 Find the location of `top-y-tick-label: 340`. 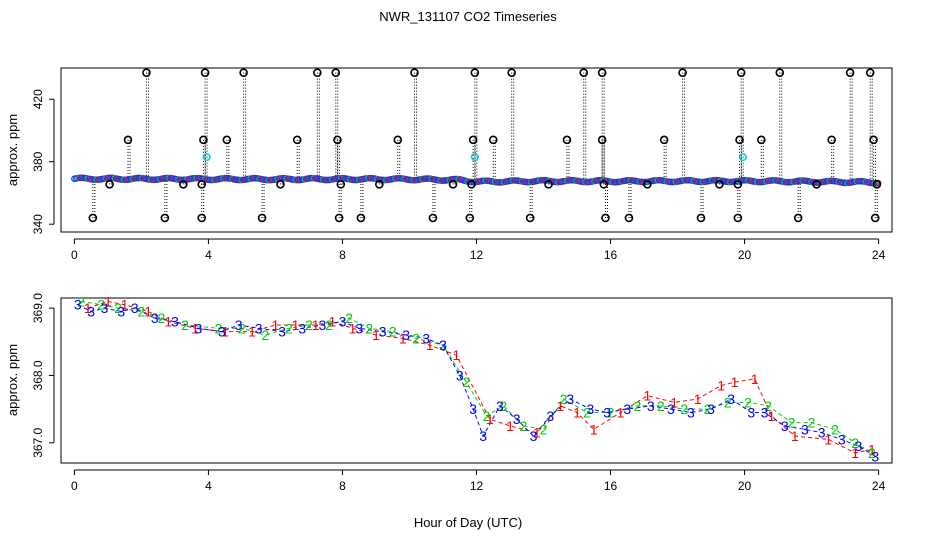

top-y-tick-label: 340 is located at coordinates (38, 224).